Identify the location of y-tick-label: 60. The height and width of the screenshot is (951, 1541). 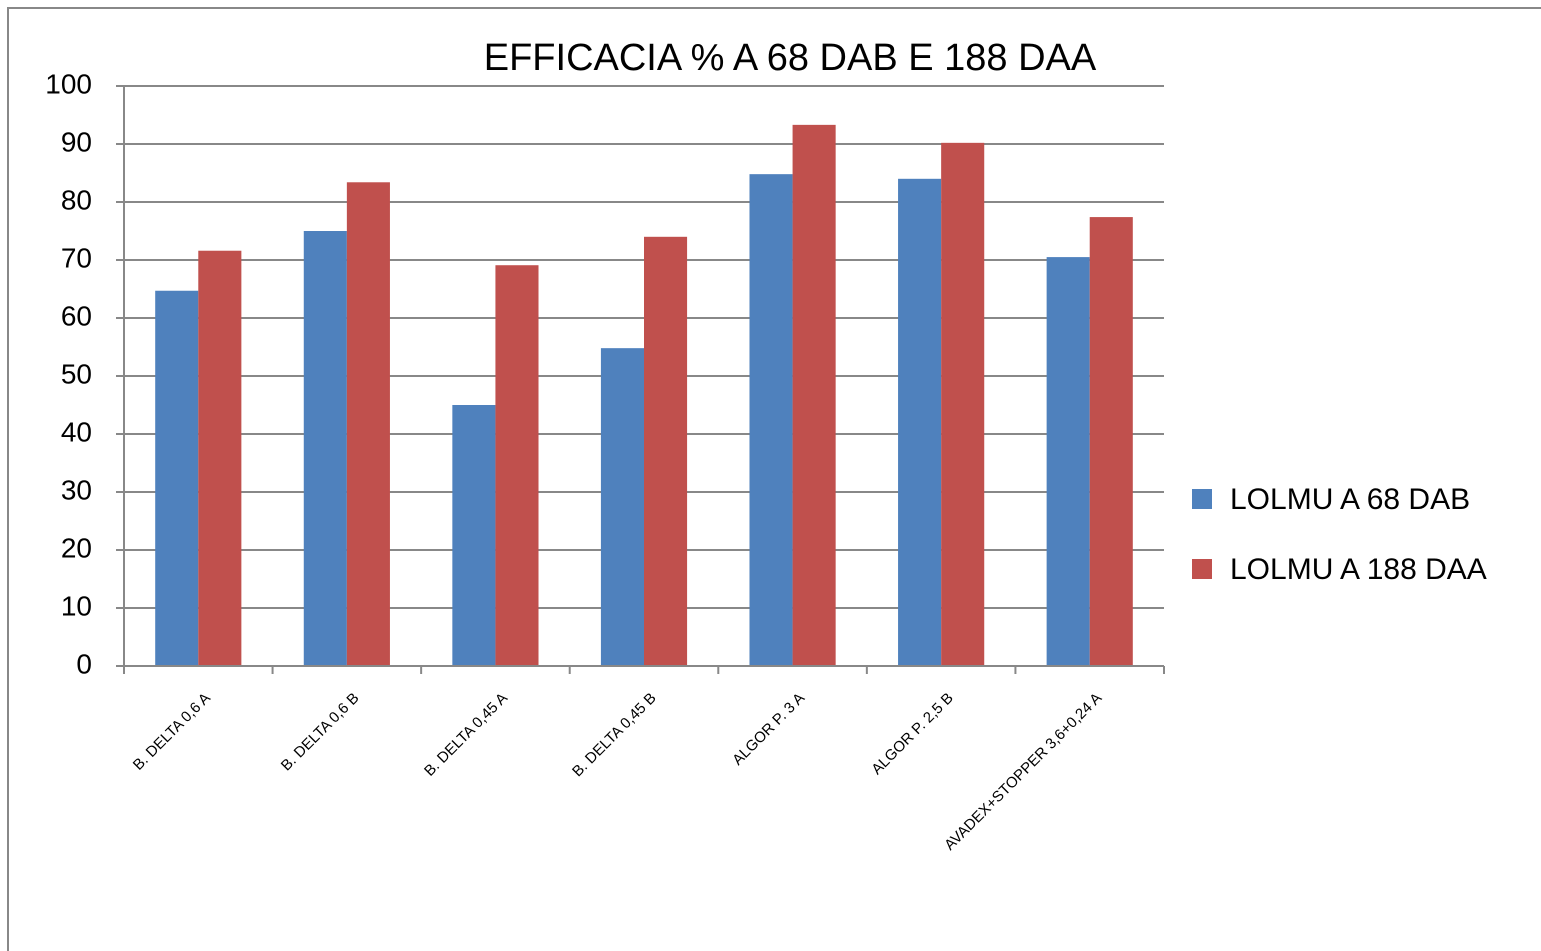
(76, 315).